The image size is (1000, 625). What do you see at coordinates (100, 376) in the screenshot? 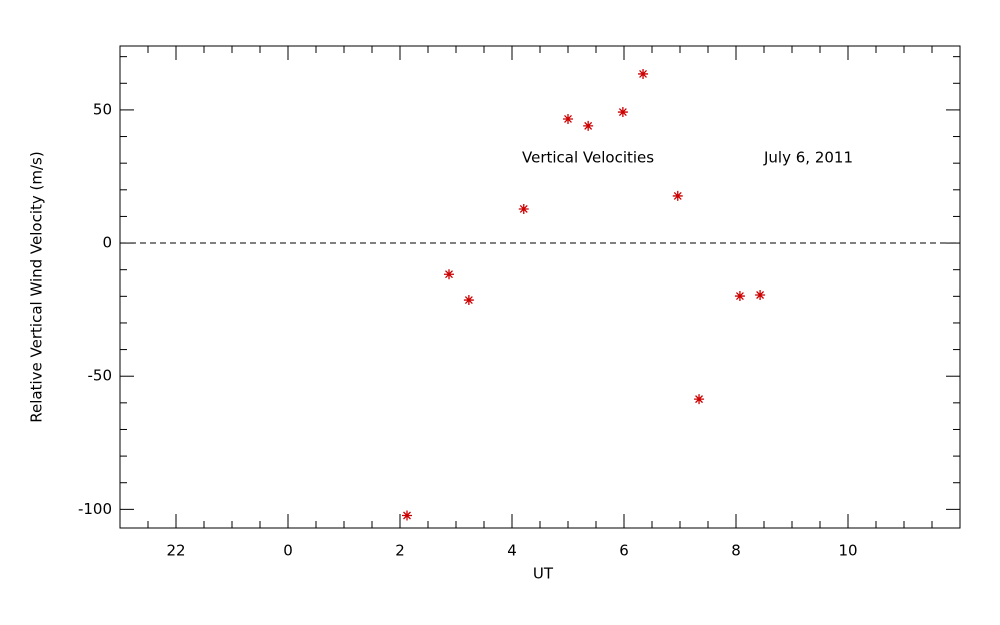
I see `y-tick-label: -50` at bounding box center [100, 376].